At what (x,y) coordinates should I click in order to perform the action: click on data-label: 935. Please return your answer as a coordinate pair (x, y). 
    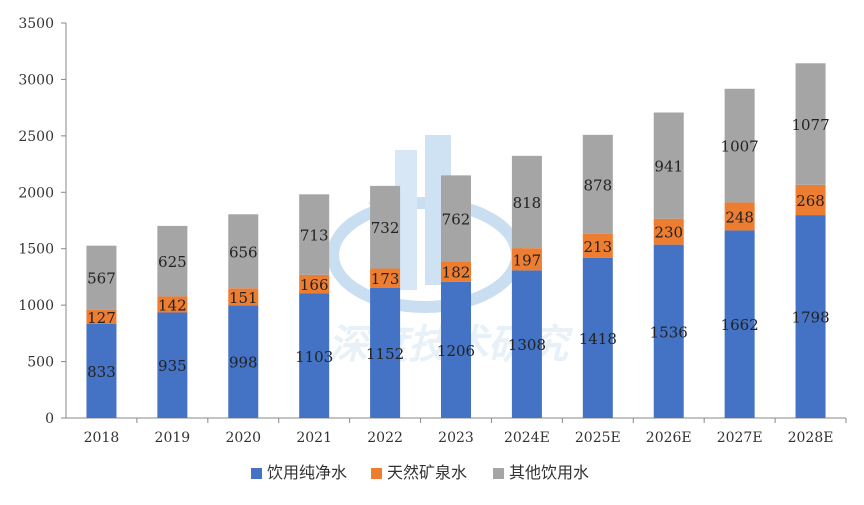
    Looking at the image, I should click on (172, 366).